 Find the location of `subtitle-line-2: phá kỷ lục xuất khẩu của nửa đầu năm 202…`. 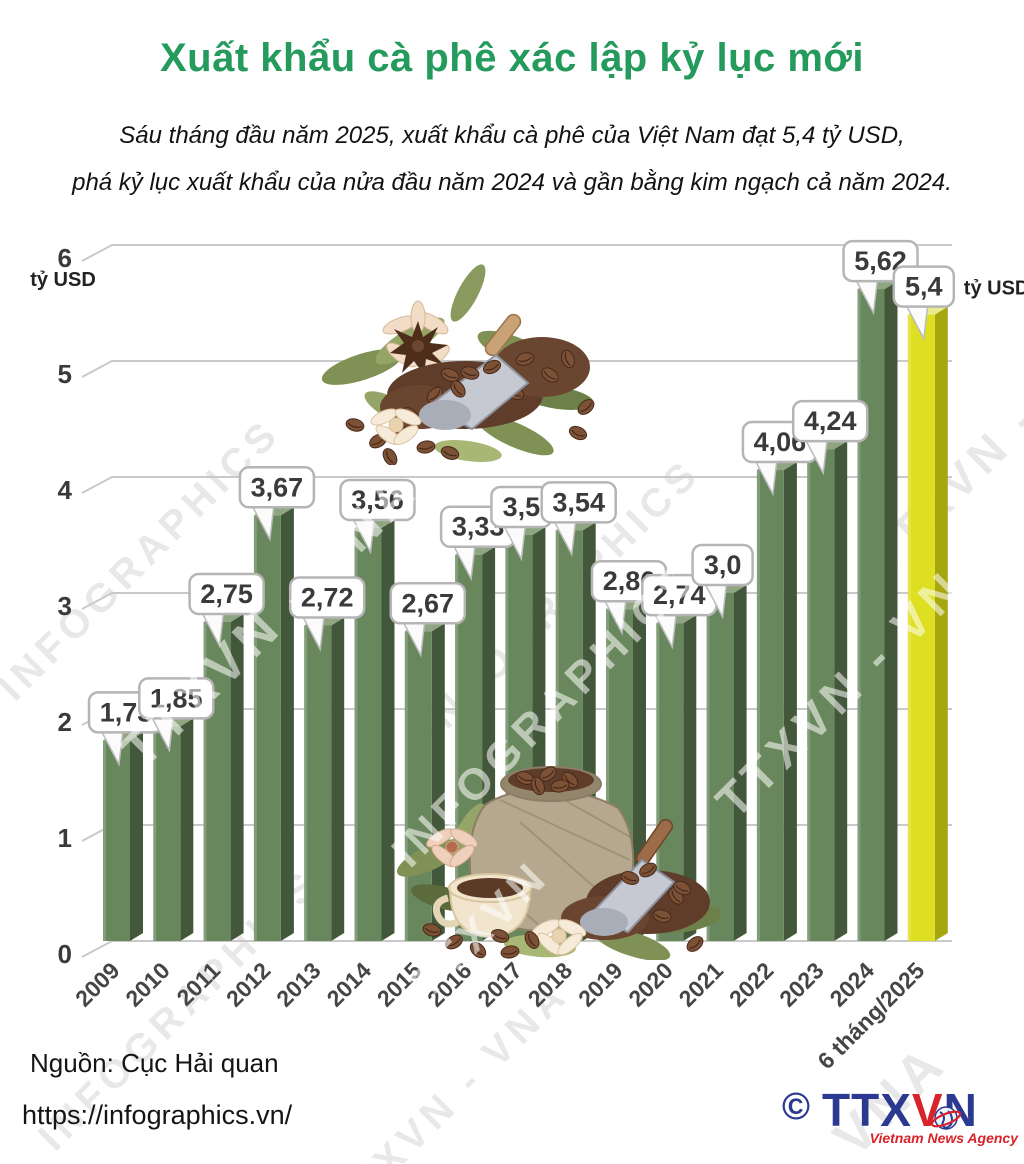

subtitle-line-2: phá kỷ lục xuất khẩu của nửa đầu năm 202… is located at coordinates (512, 182).